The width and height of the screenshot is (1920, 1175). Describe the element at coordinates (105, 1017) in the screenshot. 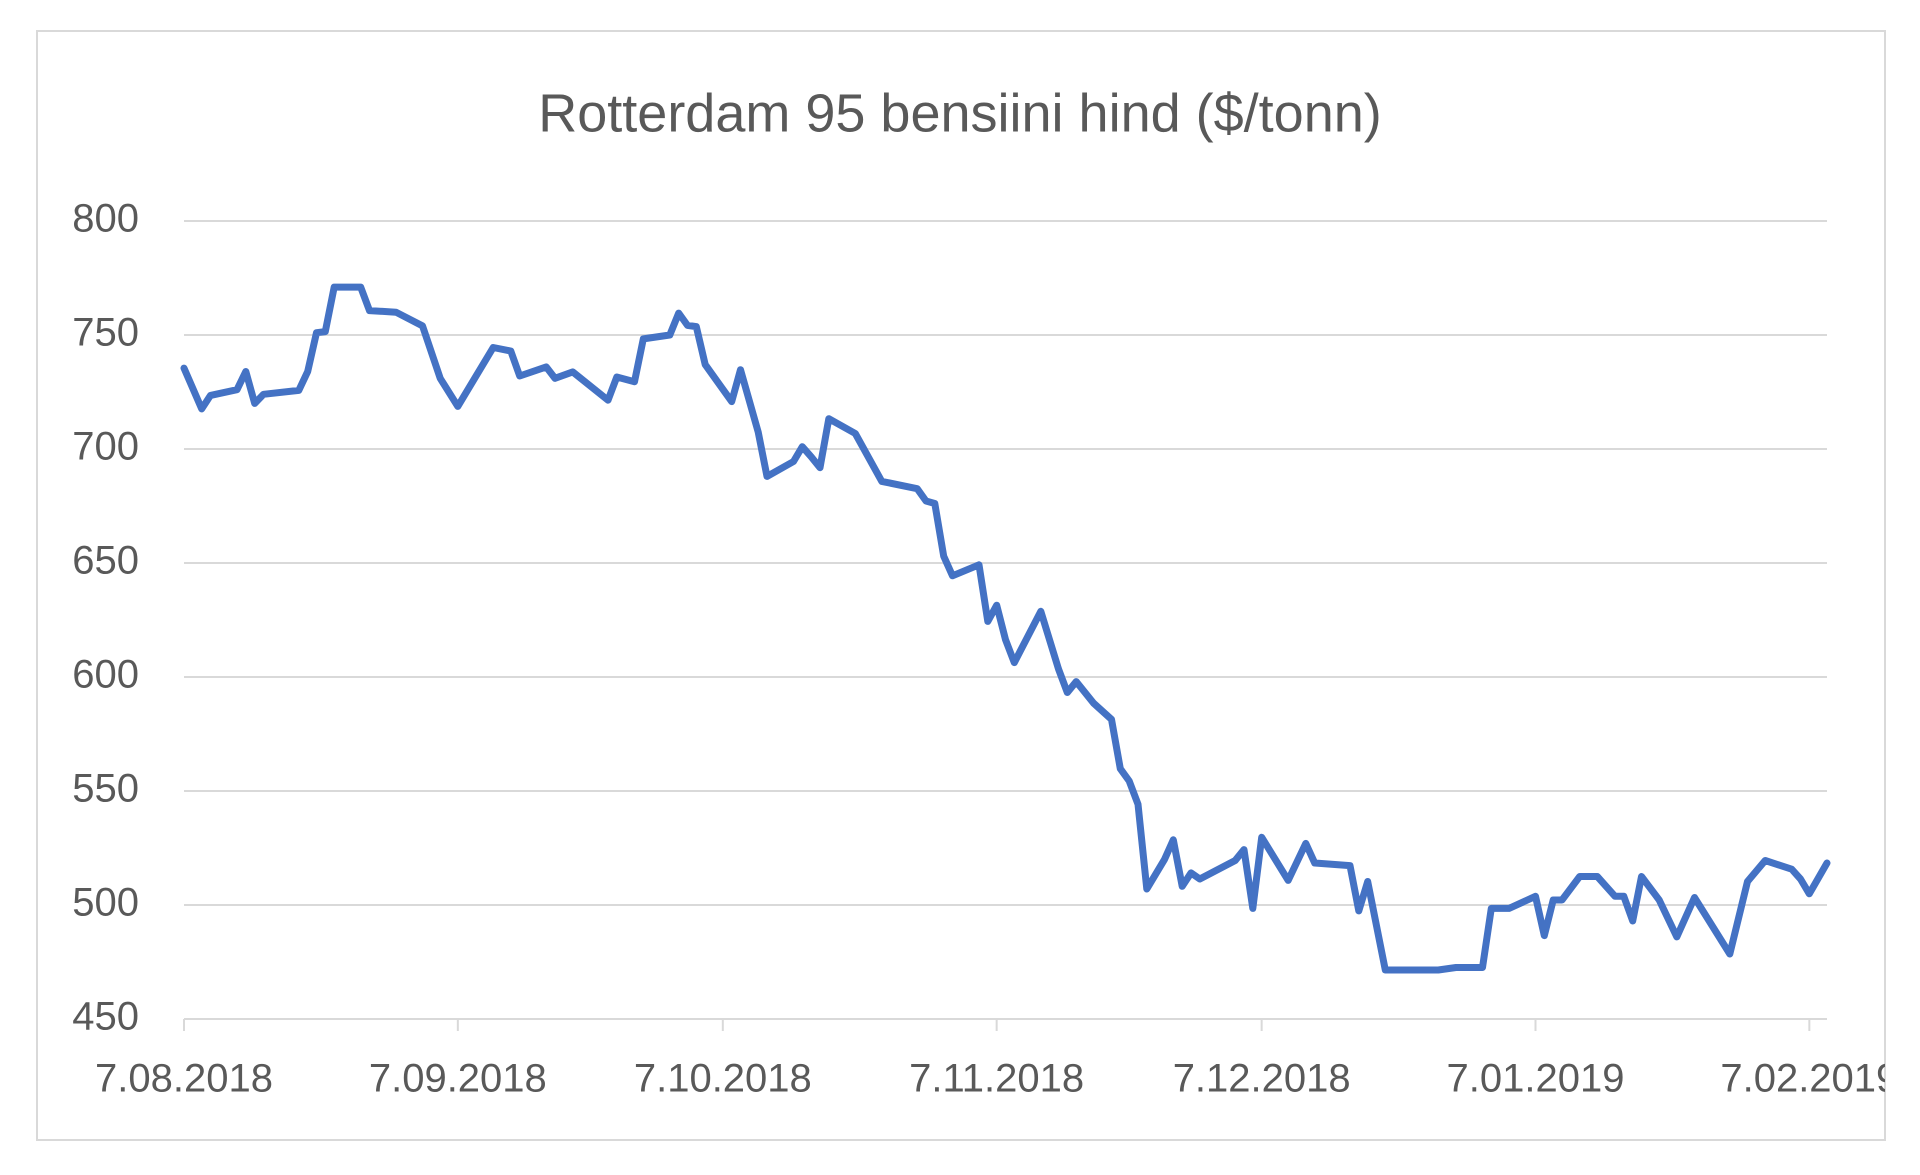

I see `y-tick-label: 450` at that location.